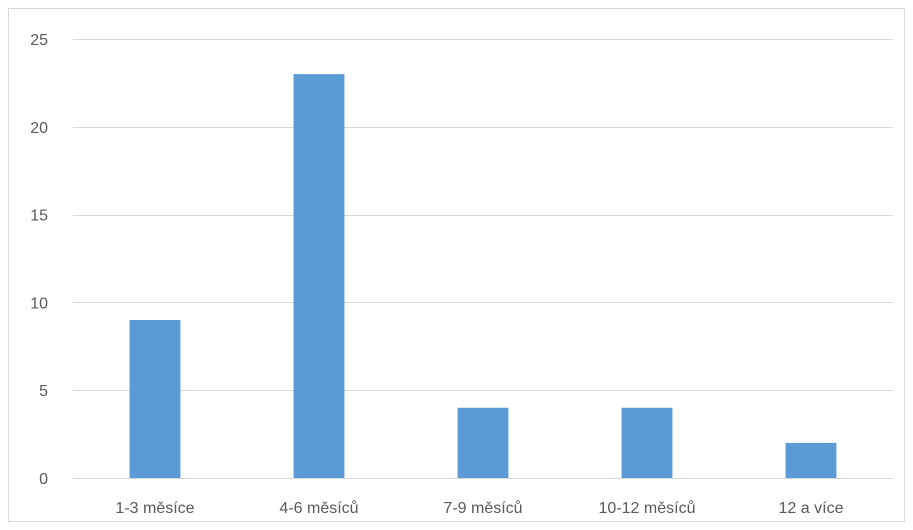  Describe the element at coordinates (39, 128) in the screenshot. I see `y-tick-label: 20` at that location.